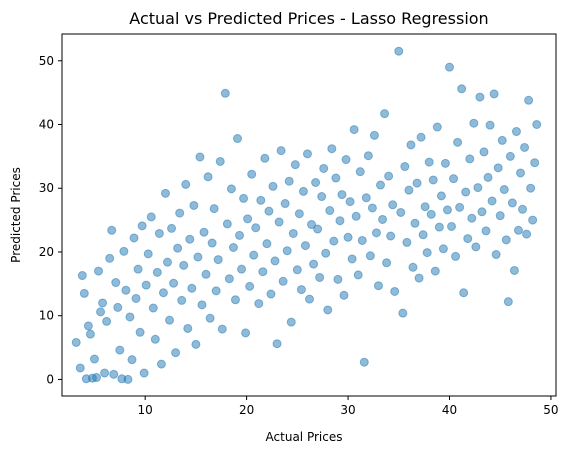 This screenshot has height=455, width=562. Describe the element at coordinates (50, 220) in the screenshot. I see `y-axis: 0 10 20 30 40 50` at that location.